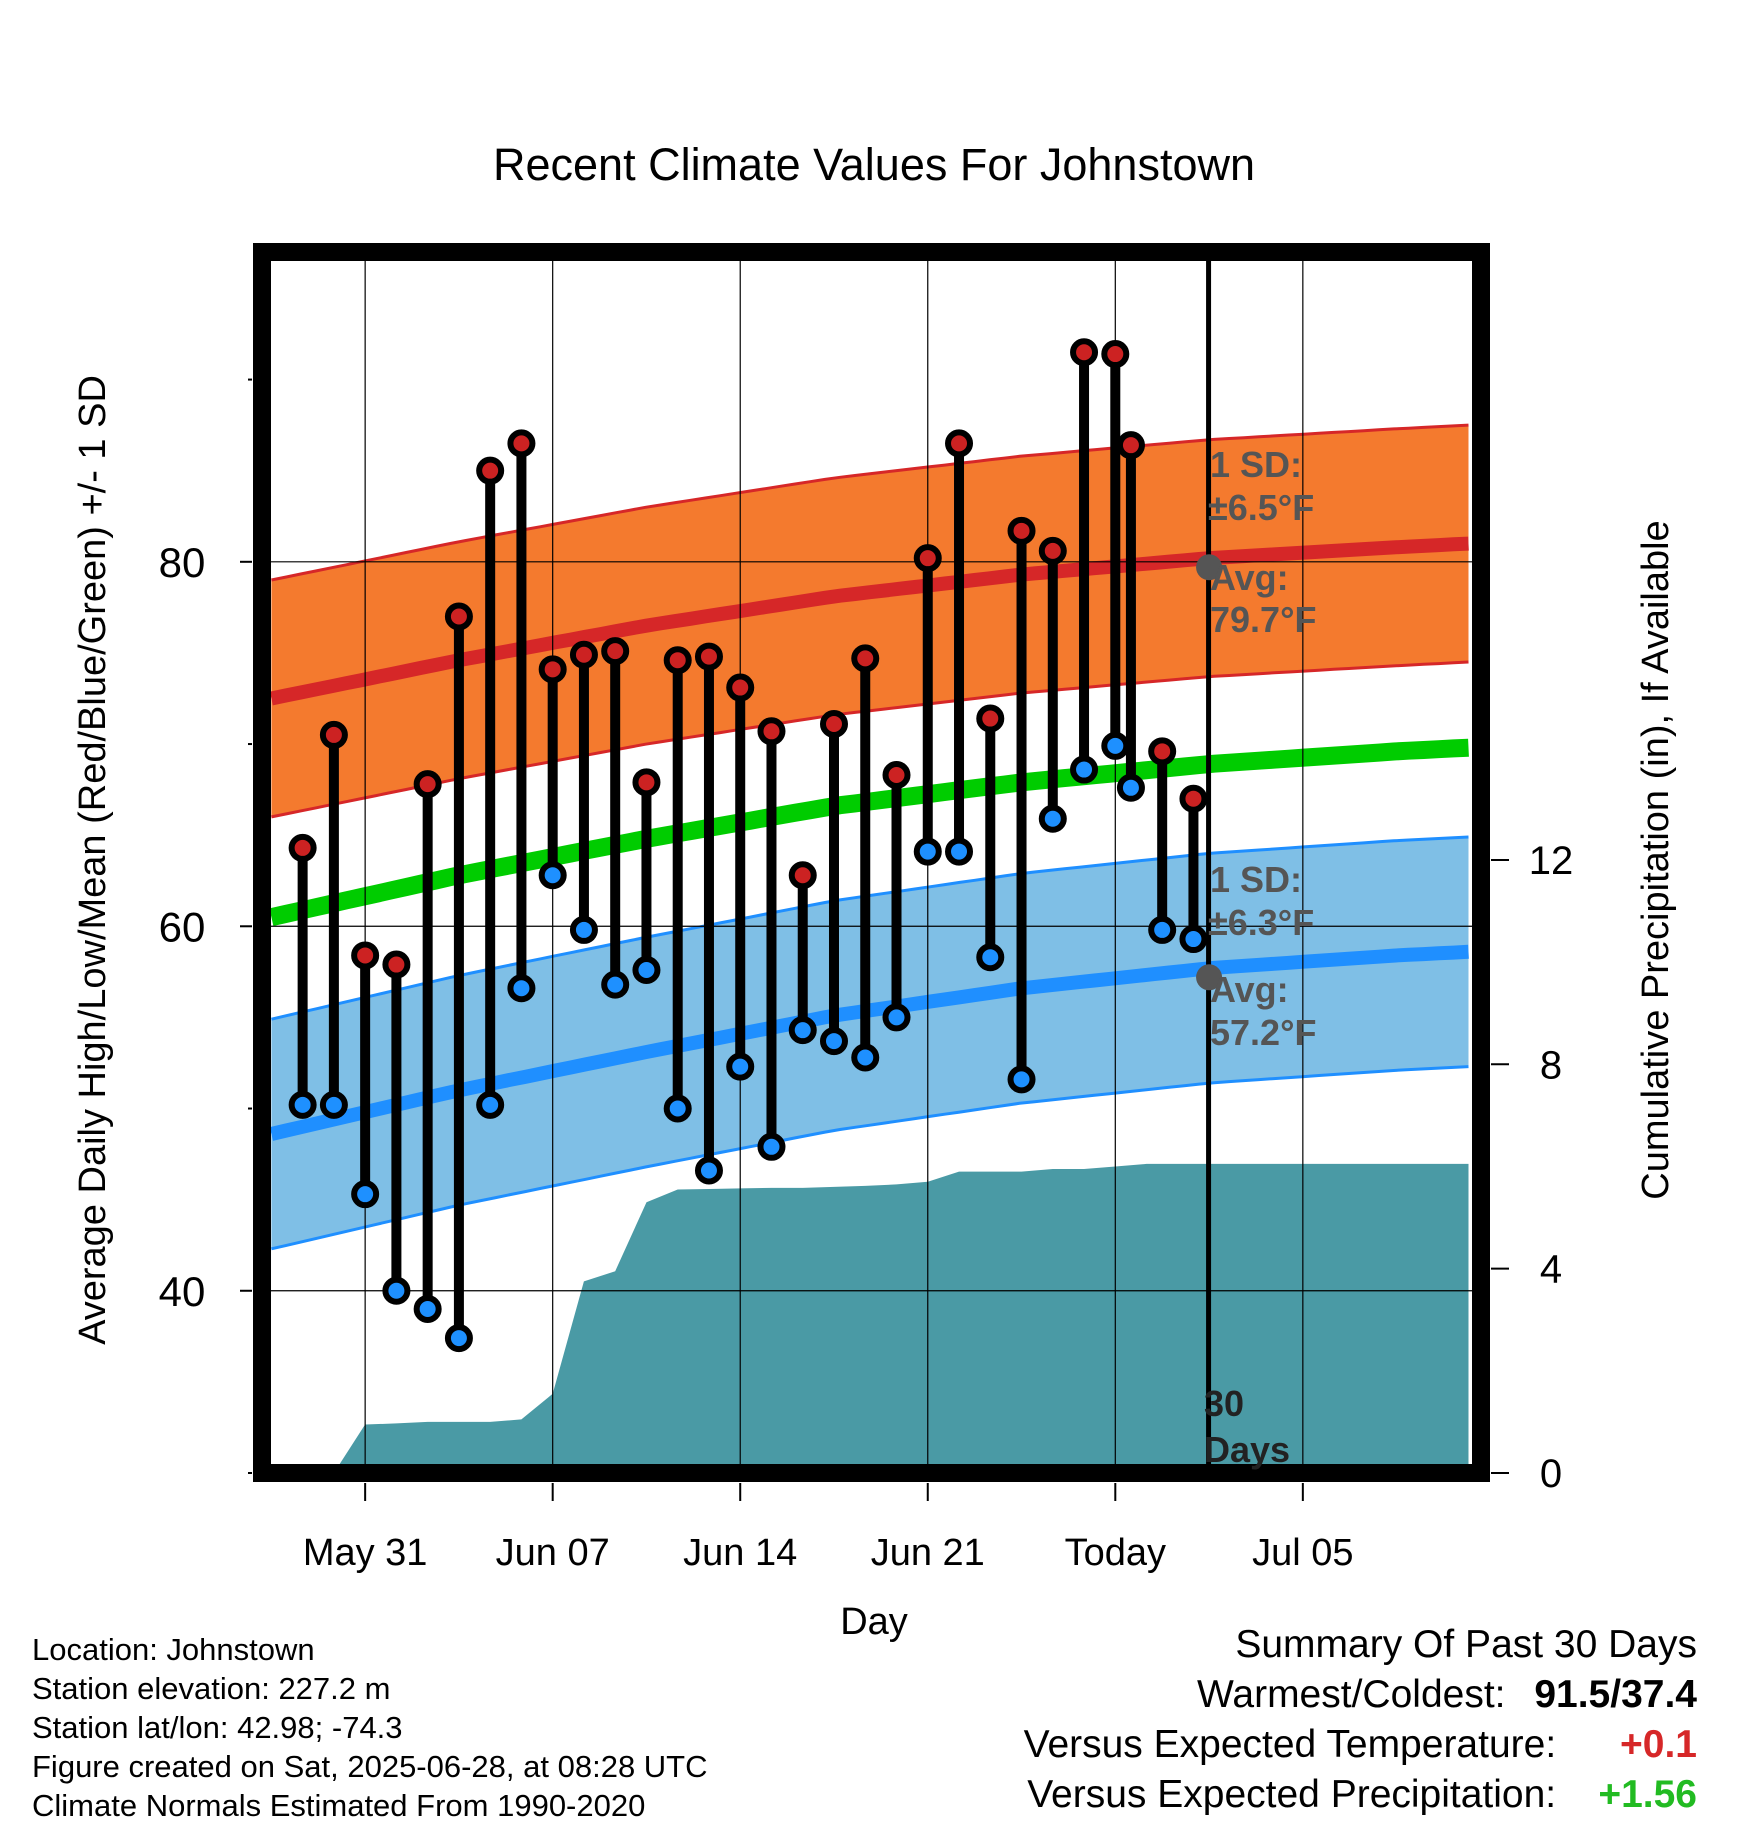  Describe the element at coordinates (173, 1649) in the screenshot. I see `footer-location: Location: Johnstown` at that location.